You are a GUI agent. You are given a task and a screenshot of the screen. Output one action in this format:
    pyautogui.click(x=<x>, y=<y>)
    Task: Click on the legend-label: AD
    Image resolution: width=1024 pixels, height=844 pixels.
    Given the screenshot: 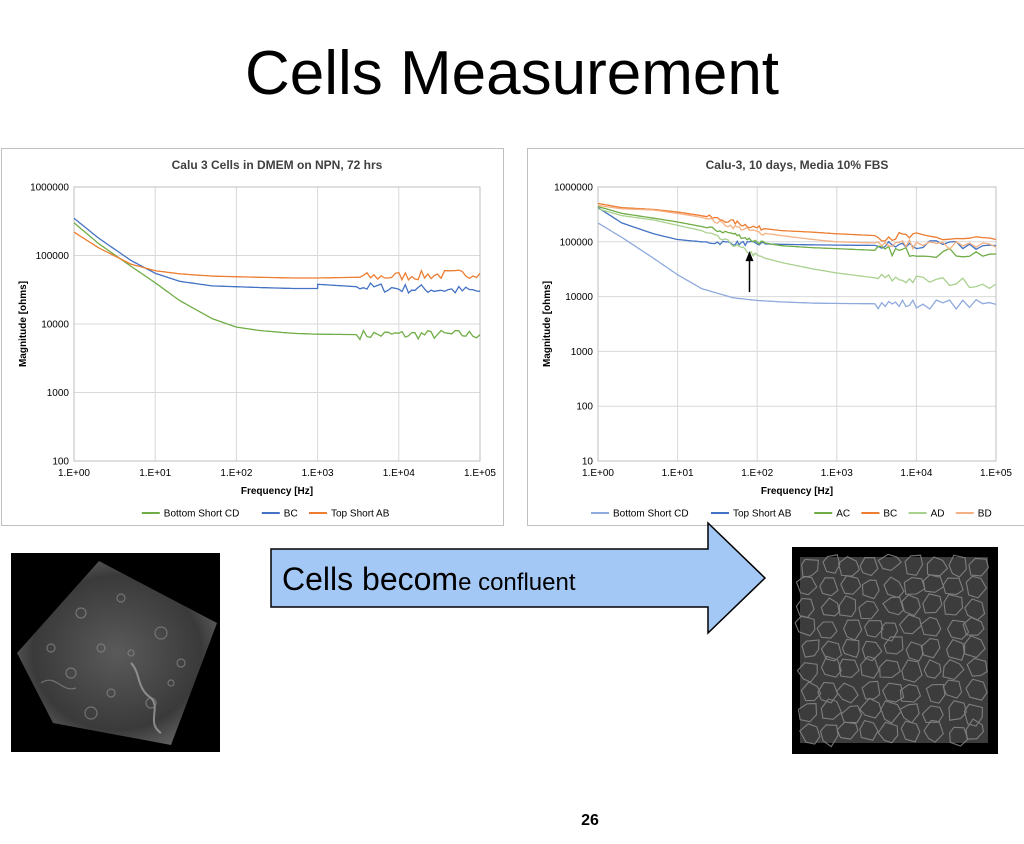 What is the action you would take?
    pyautogui.click(x=938, y=514)
    